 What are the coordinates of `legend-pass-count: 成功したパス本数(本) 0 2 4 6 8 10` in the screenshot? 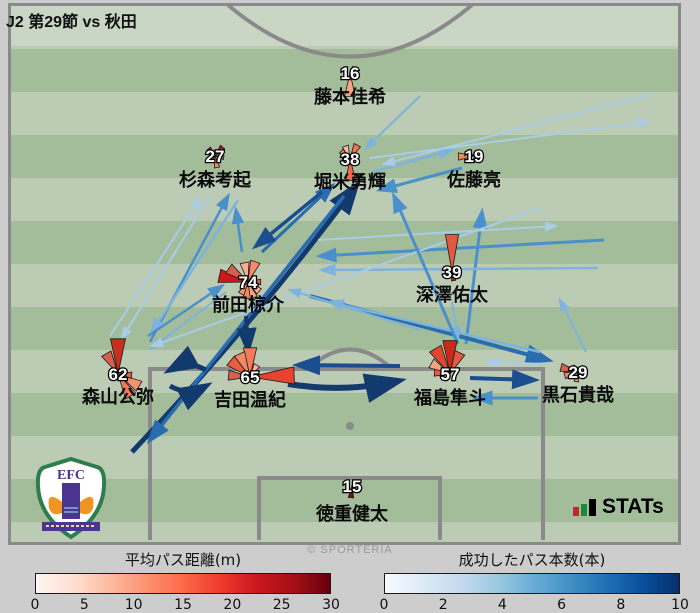 It's located at (534, 581).